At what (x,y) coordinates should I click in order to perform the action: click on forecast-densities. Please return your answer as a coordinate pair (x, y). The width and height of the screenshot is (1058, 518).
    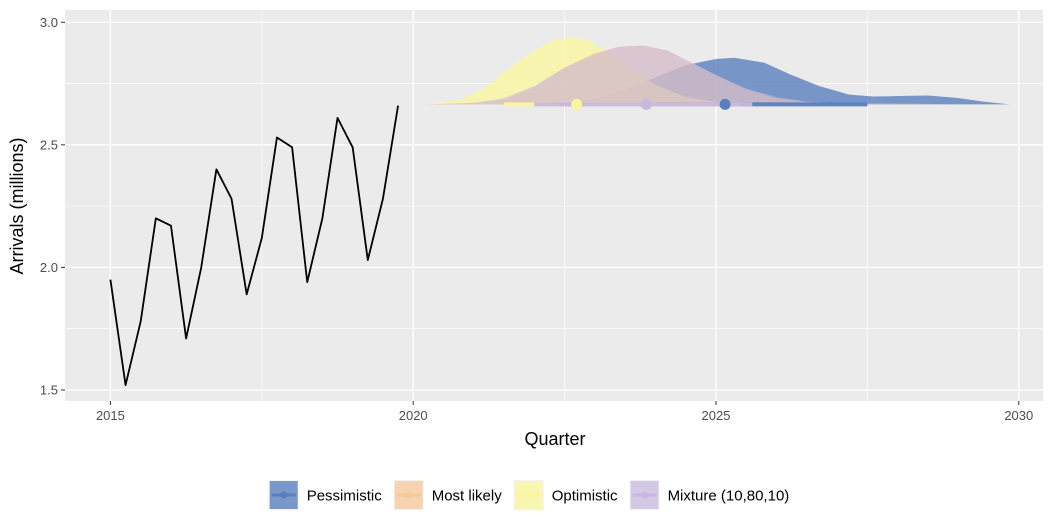
    Looking at the image, I should click on (717, 70).